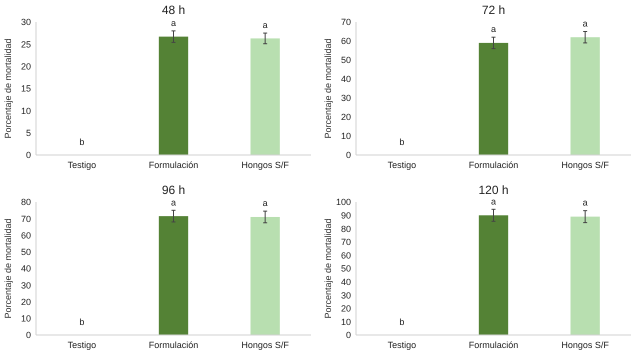 The image size is (639, 359). Describe the element at coordinates (174, 190) in the screenshot. I see `chart-title: 96 h` at that location.